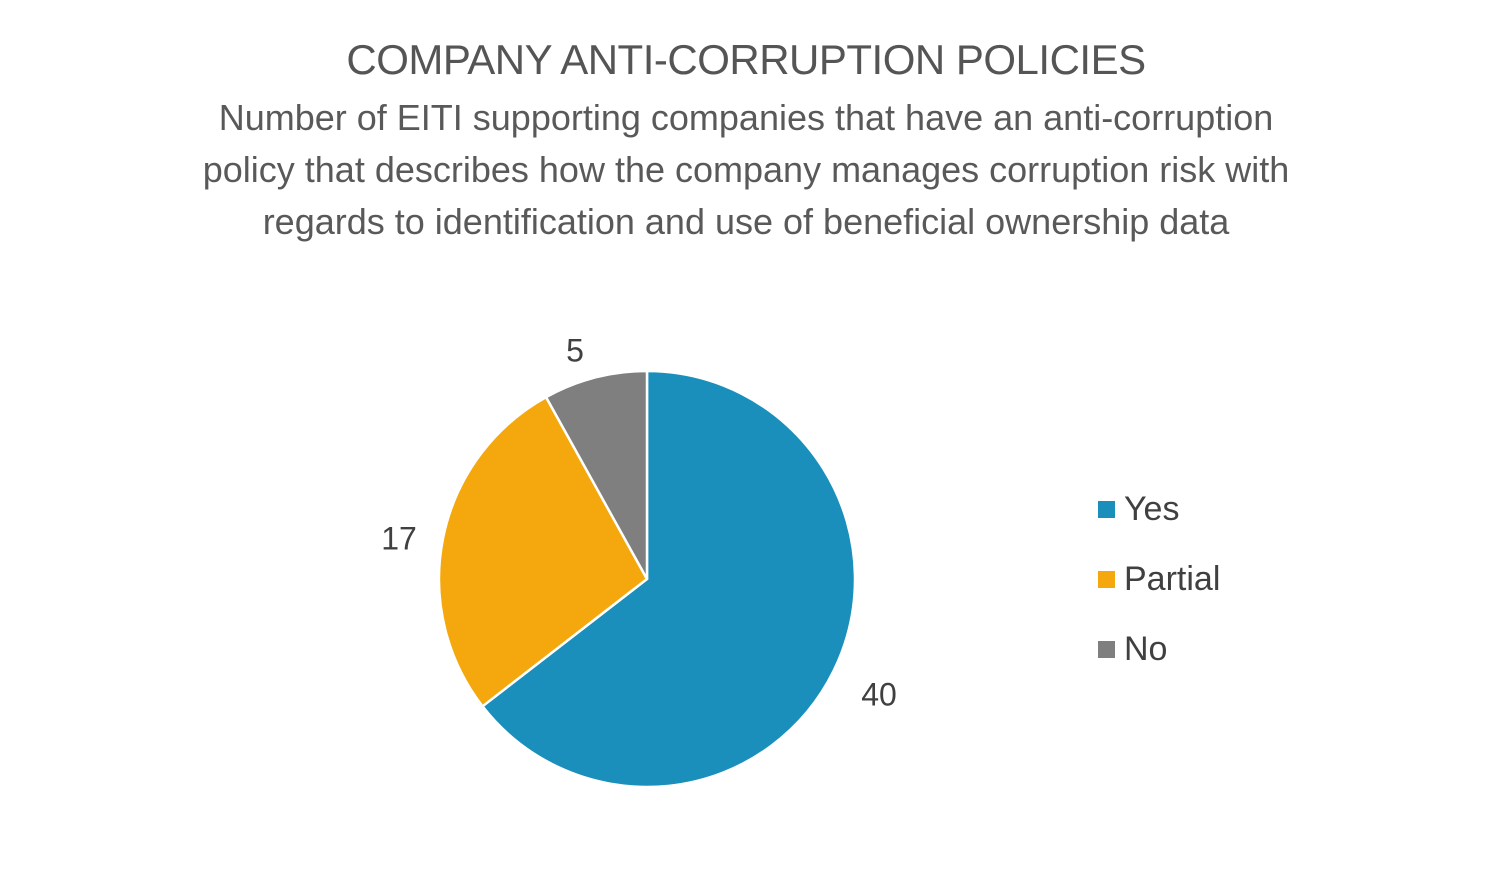 The image size is (1492, 869). What do you see at coordinates (1106, 509) in the screenshot?
I see `legend-swatch-yes` at bounding box center [1106, 509].